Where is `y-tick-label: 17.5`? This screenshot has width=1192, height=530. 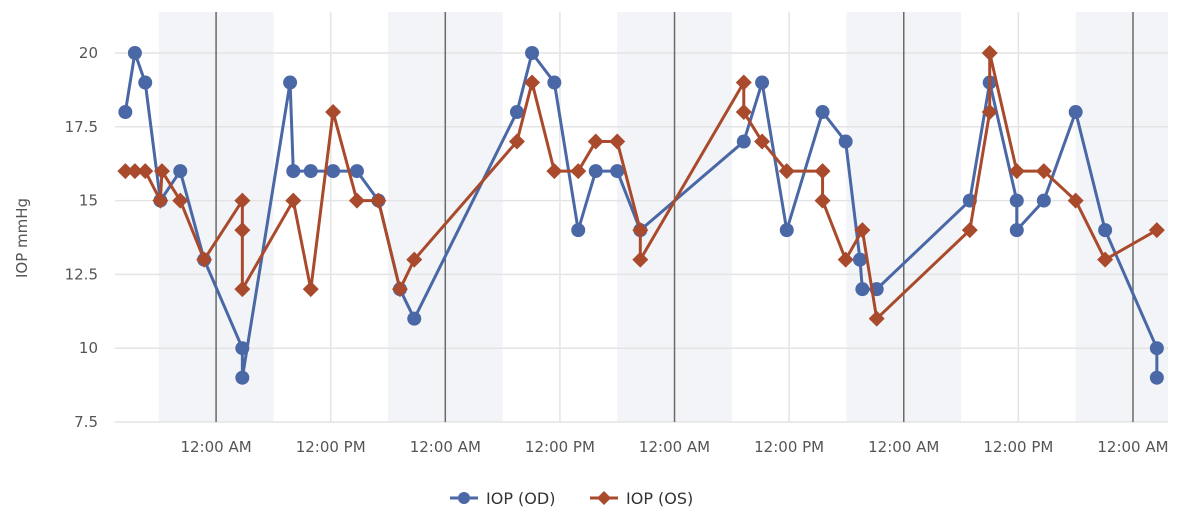 y-tick-label: 17.5 is located at coordinates (81, 127).